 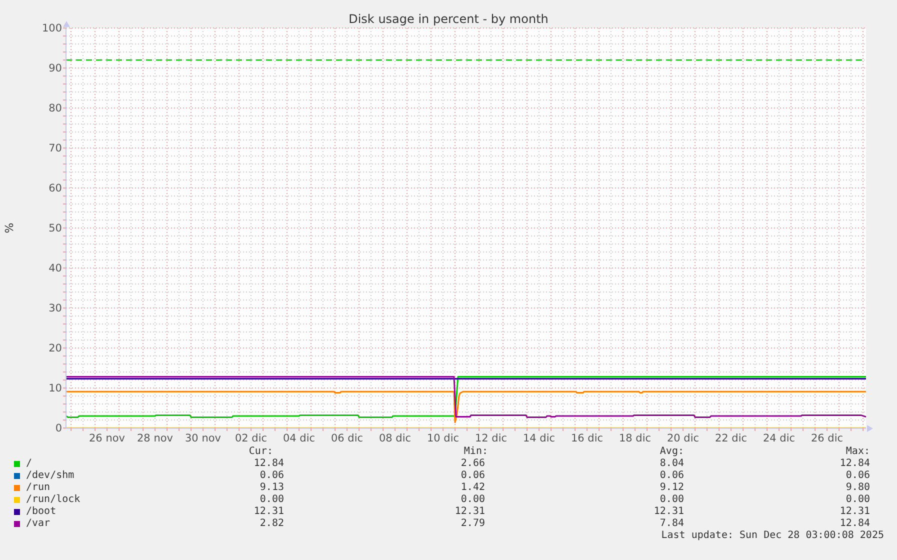 What do you see at coordinates (539, 438) in the screenshot?
I see `x-tick-label: 14 dic` at bounding box center [539, 438].